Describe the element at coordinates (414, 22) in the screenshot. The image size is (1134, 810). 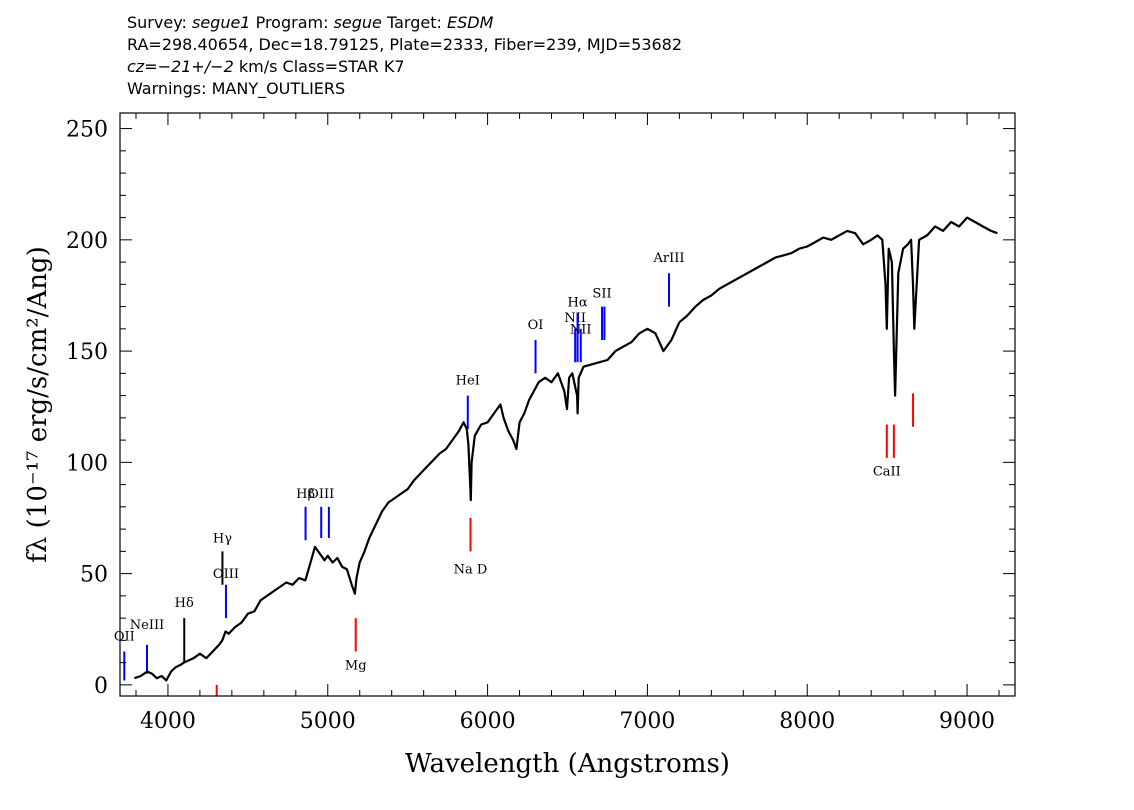
I see `target-label: Target:` at that location.